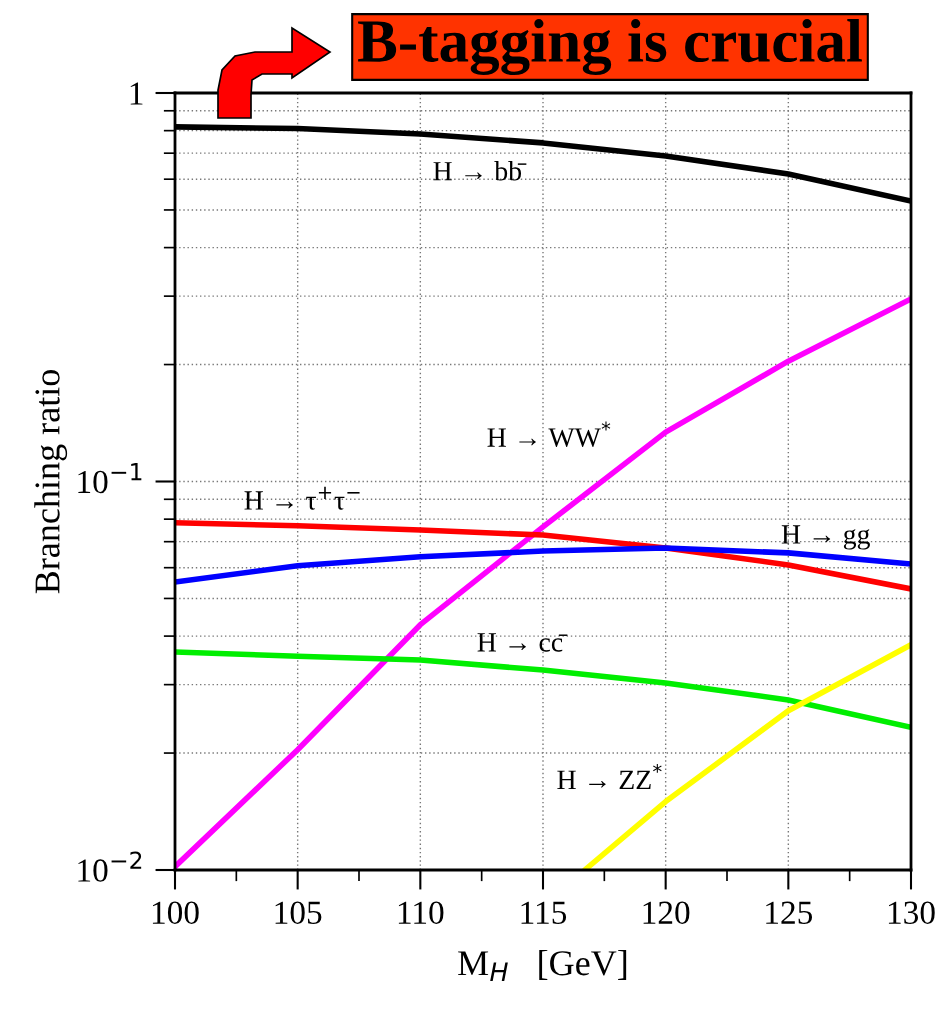 The width and height of the screenshot is (949, 1020). What do you see at coordinates (136, 93) in the screenshot?
I see `y-tick-label: 1` at bounding box center [136, 93].